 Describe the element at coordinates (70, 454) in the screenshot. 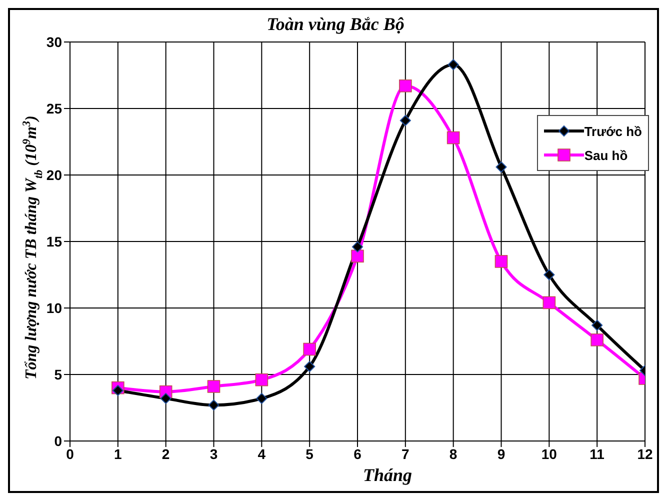

I see `x-tick-label: 0` at that location.